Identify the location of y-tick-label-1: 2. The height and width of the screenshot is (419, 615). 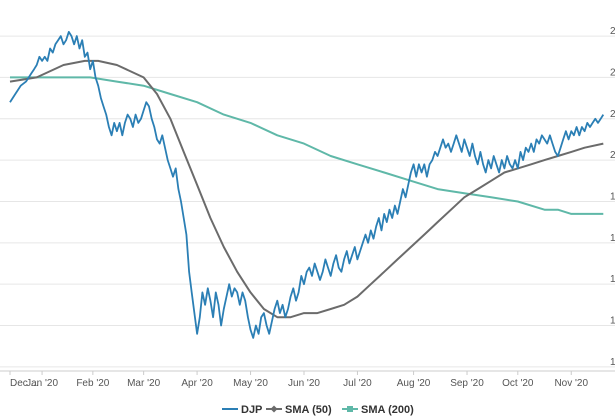
(612, 72).